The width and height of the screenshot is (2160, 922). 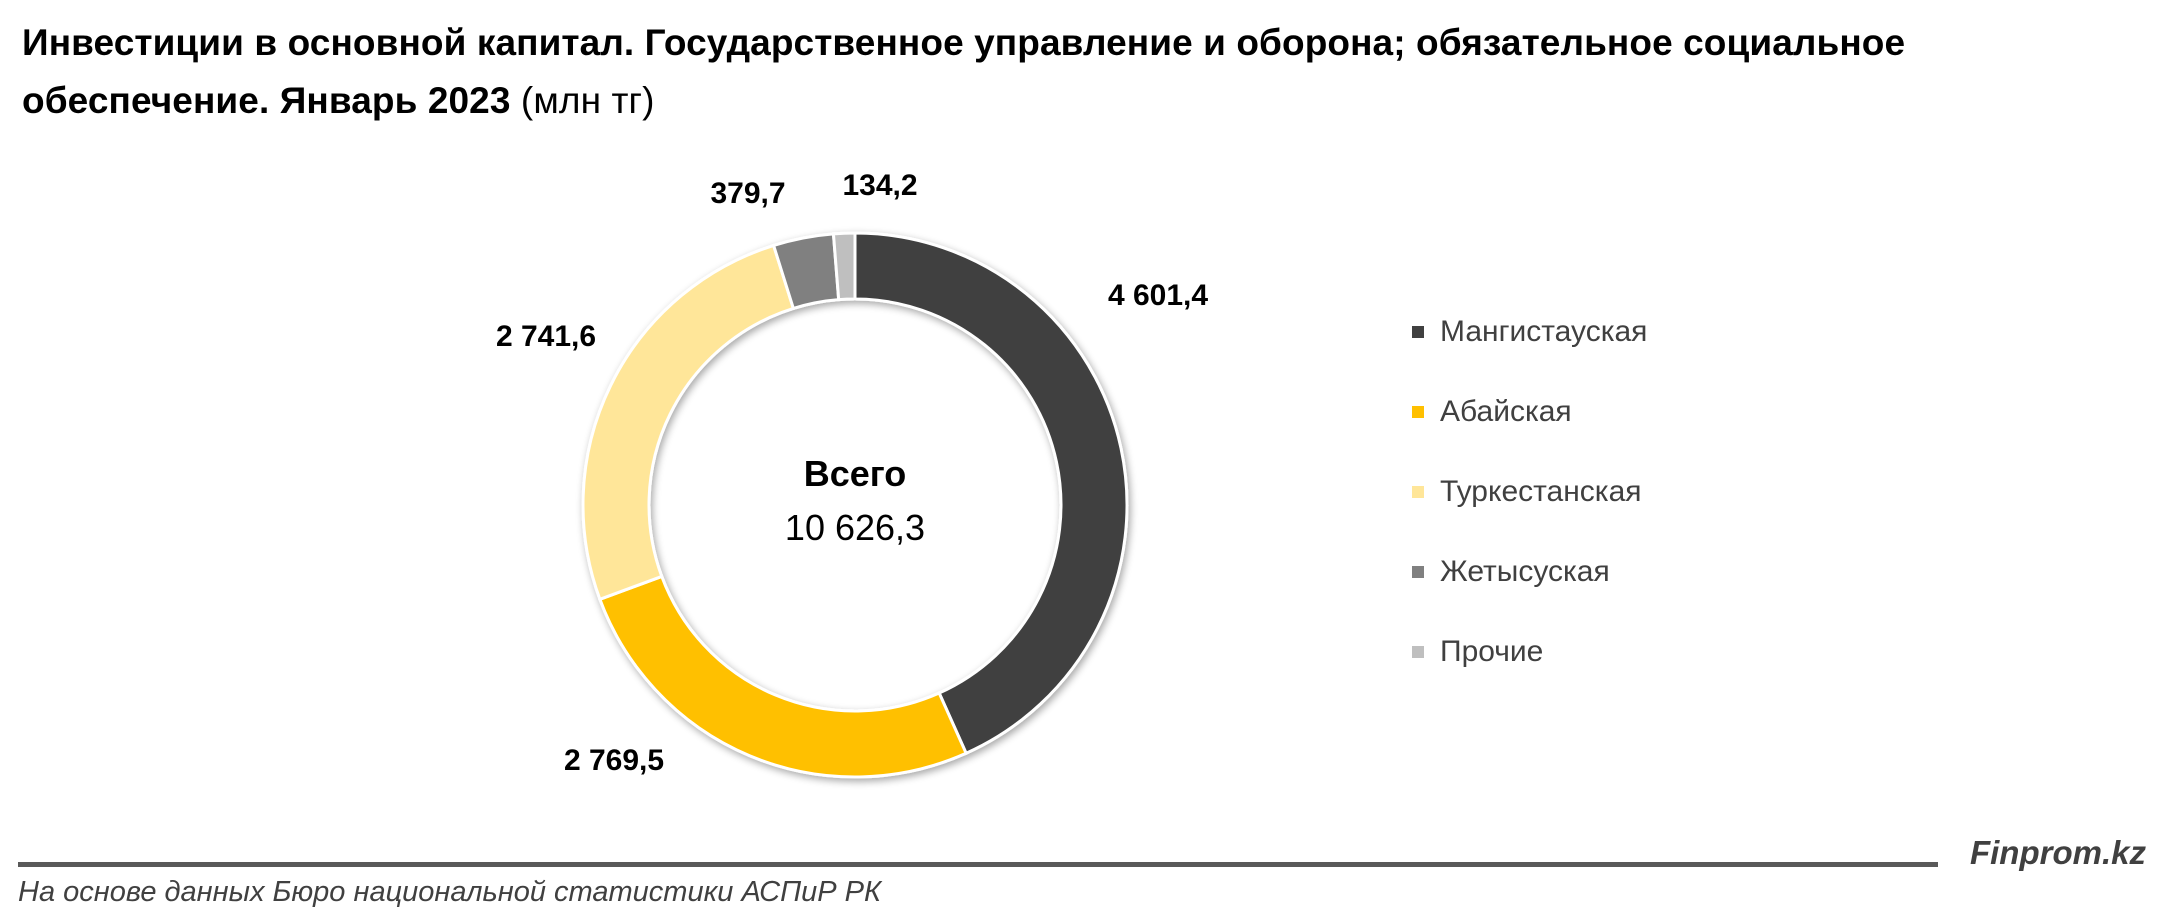 What do you see at coordinates (1525, 571) in the screenshot?
I see `legend-label-zhetysu: Жетысуская` at bounding box center [1525, 571].